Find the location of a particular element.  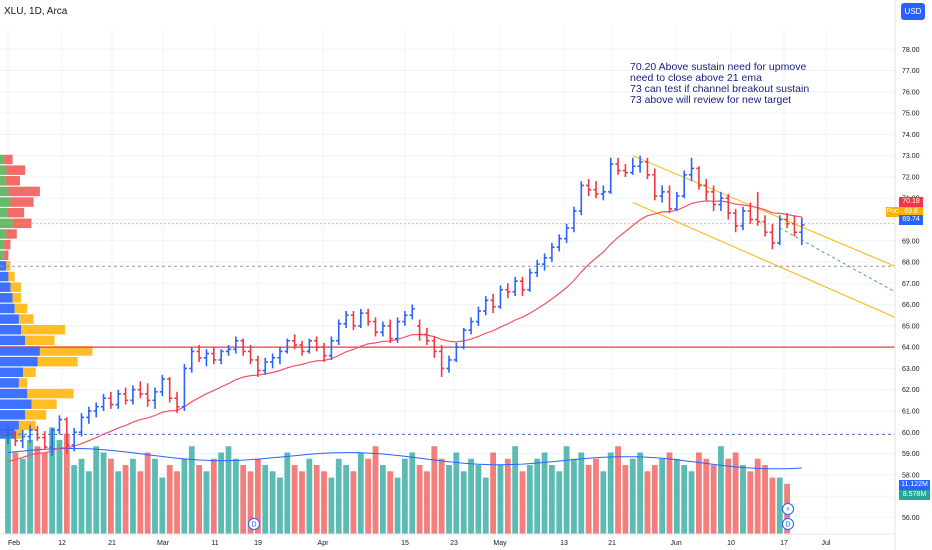

time-tick-label: 11 is located at coordinates (214, 543).